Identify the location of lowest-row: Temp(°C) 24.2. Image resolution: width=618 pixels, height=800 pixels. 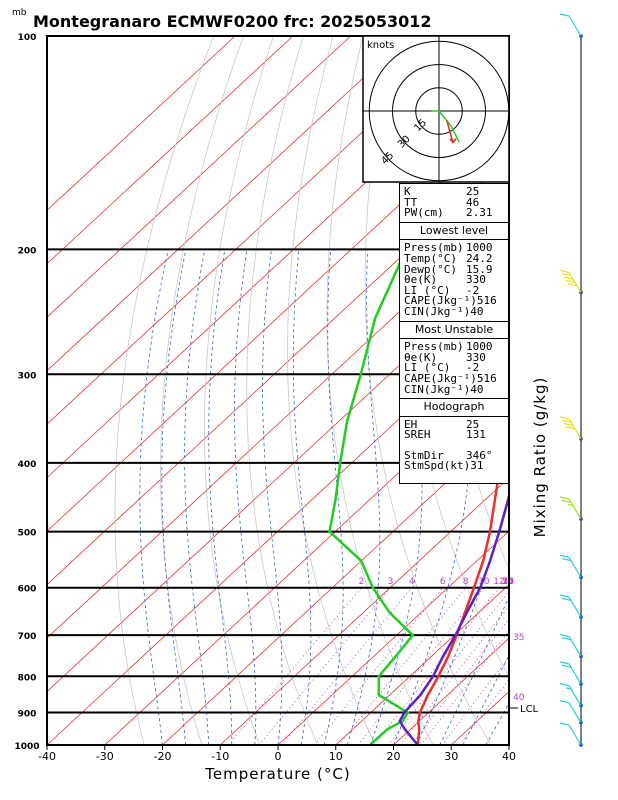
(454, 258).